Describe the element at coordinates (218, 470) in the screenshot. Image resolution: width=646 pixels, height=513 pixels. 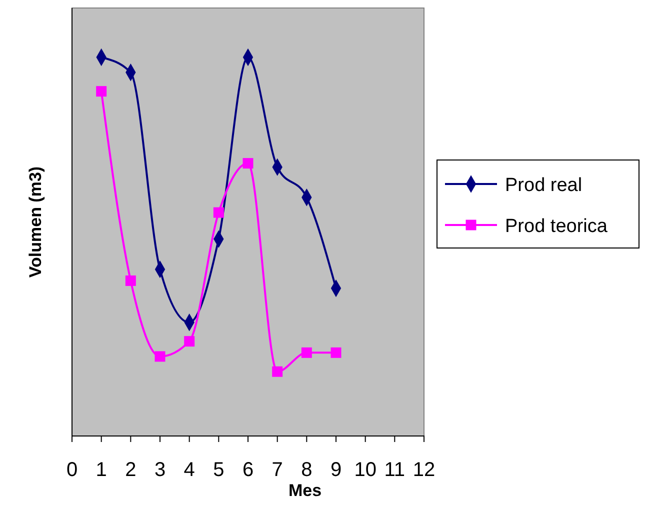
I see `x-tick-label: 5` at that location.